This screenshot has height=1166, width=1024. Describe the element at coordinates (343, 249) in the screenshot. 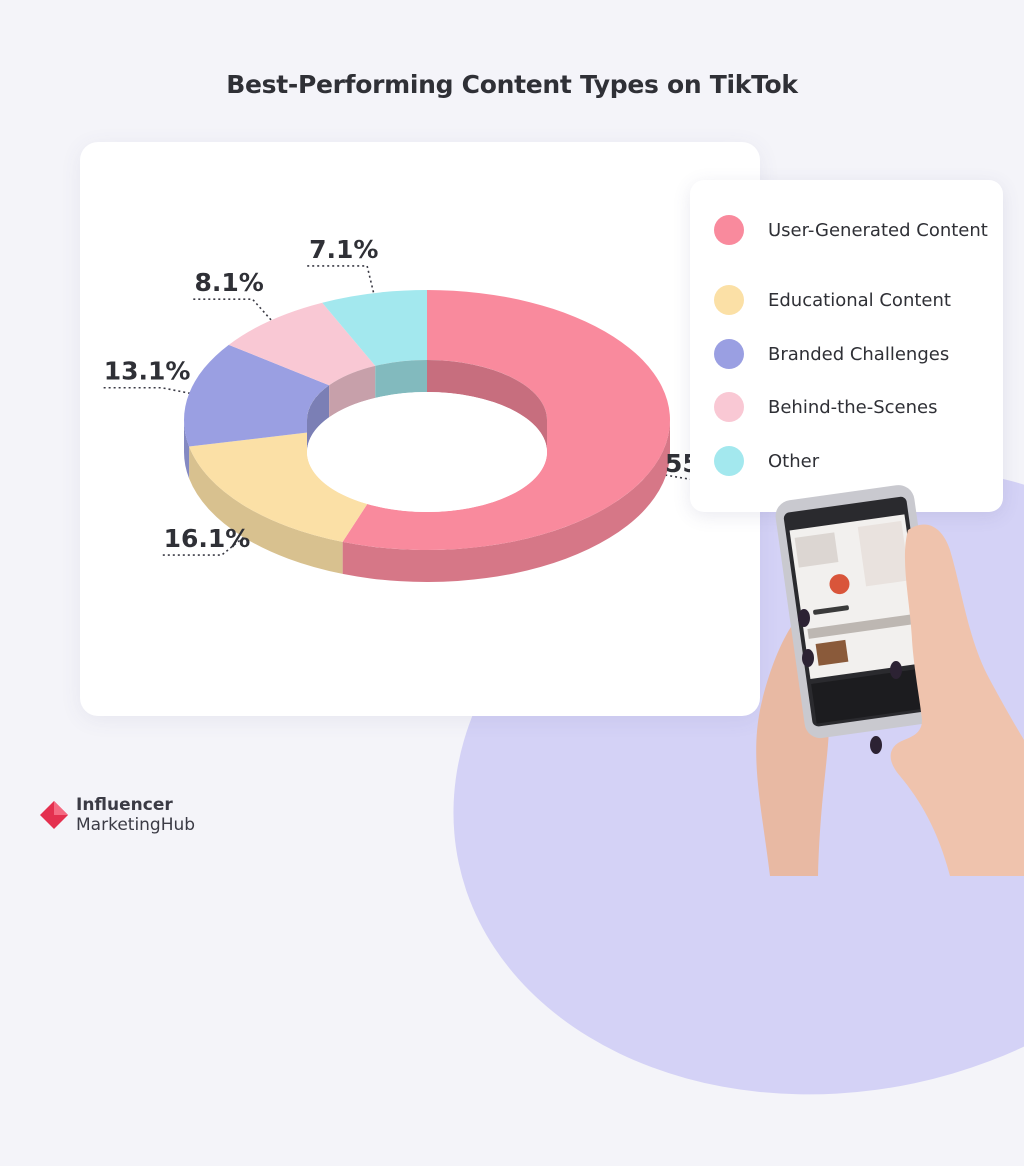

I see `data-label-4: 7.1%` at that location.